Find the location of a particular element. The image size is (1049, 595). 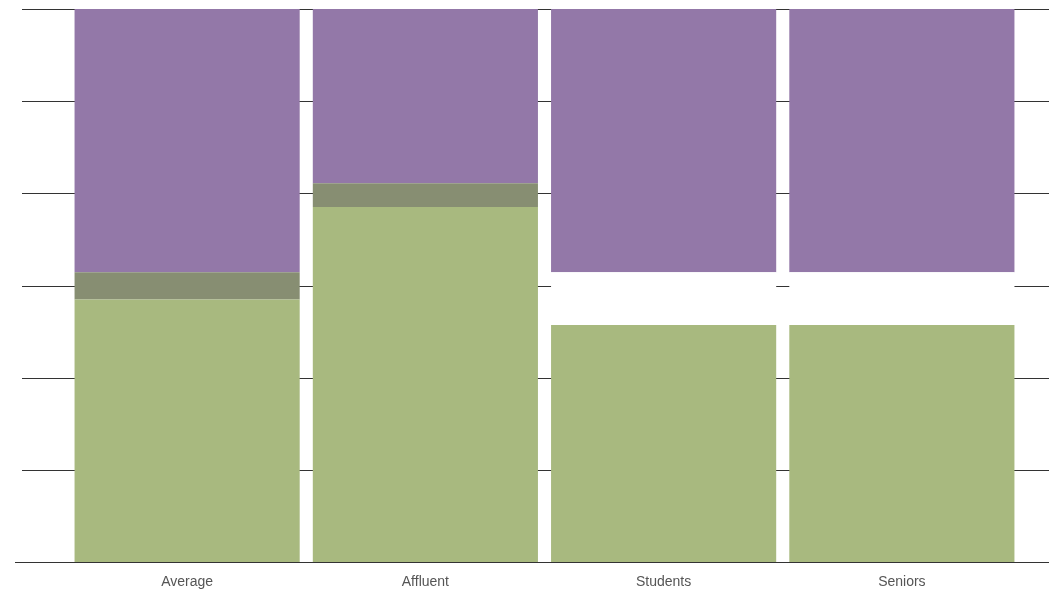

x-tick-label: Students is located at coordinates (663, 581).